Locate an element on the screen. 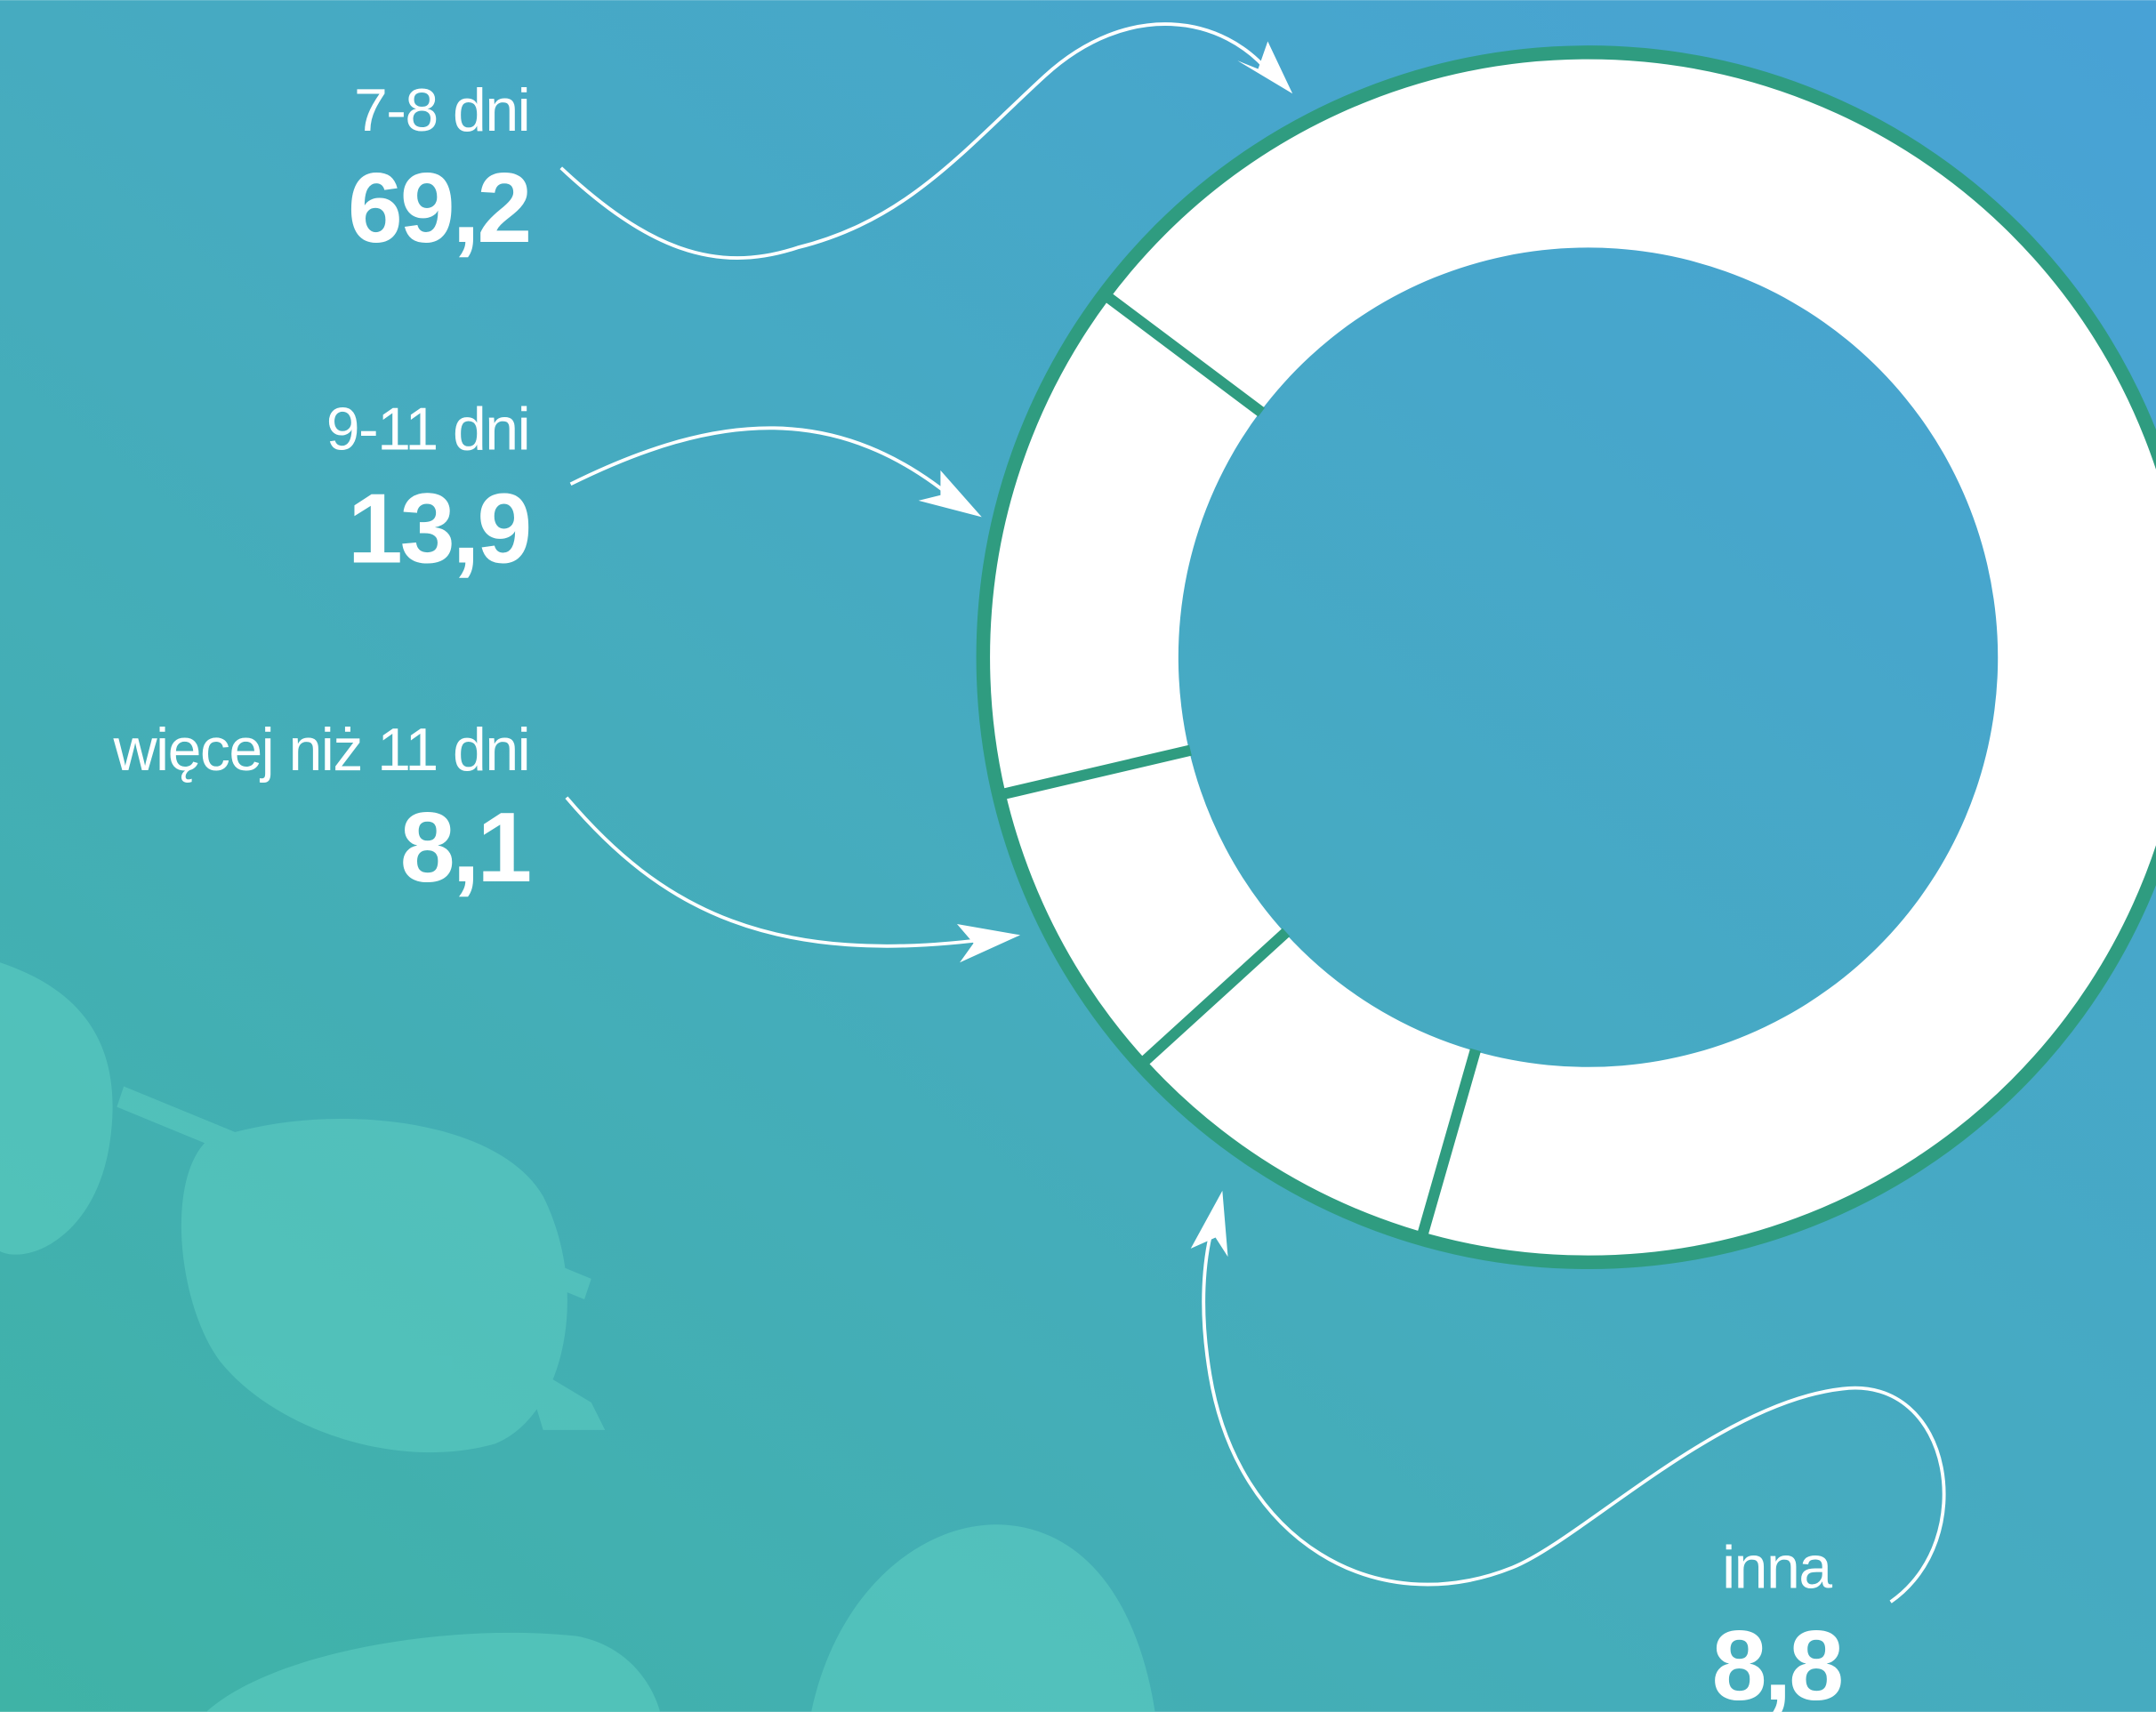  category-label: 7-8 dni is located at coordinates (442, 110).